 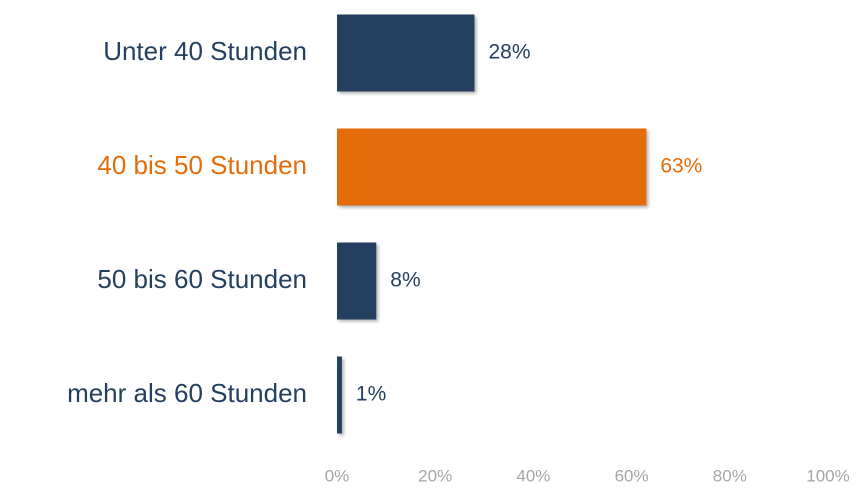 I want to click on x-tick-label: 40%, so click(x=533, y=475).